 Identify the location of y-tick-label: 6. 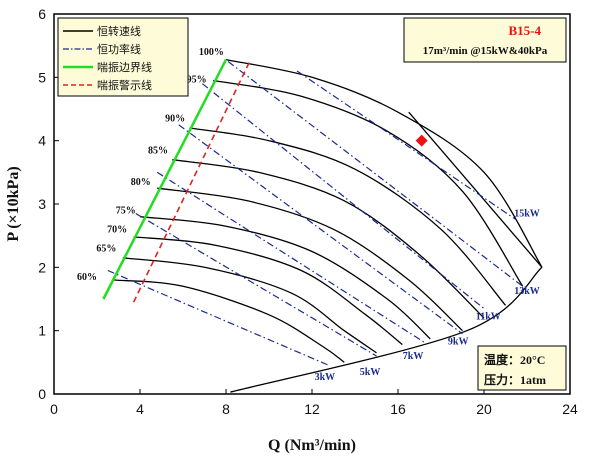
(42, 14).